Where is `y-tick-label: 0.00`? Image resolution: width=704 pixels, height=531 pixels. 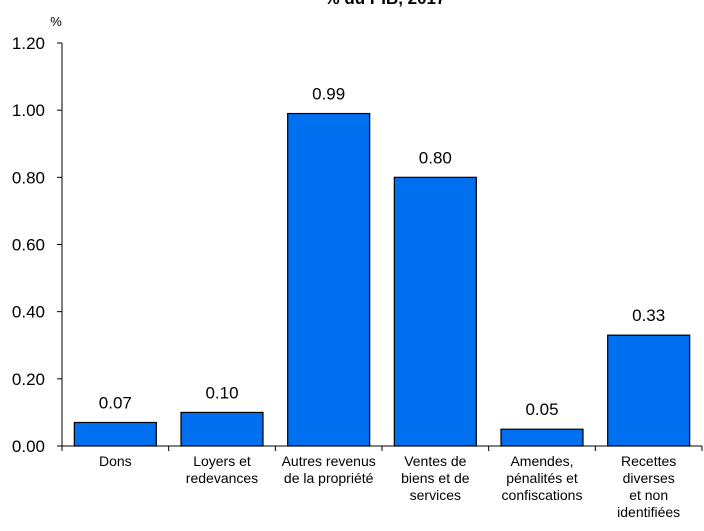
y-tick-label: 0.00 is located at coordinates (28, 446).